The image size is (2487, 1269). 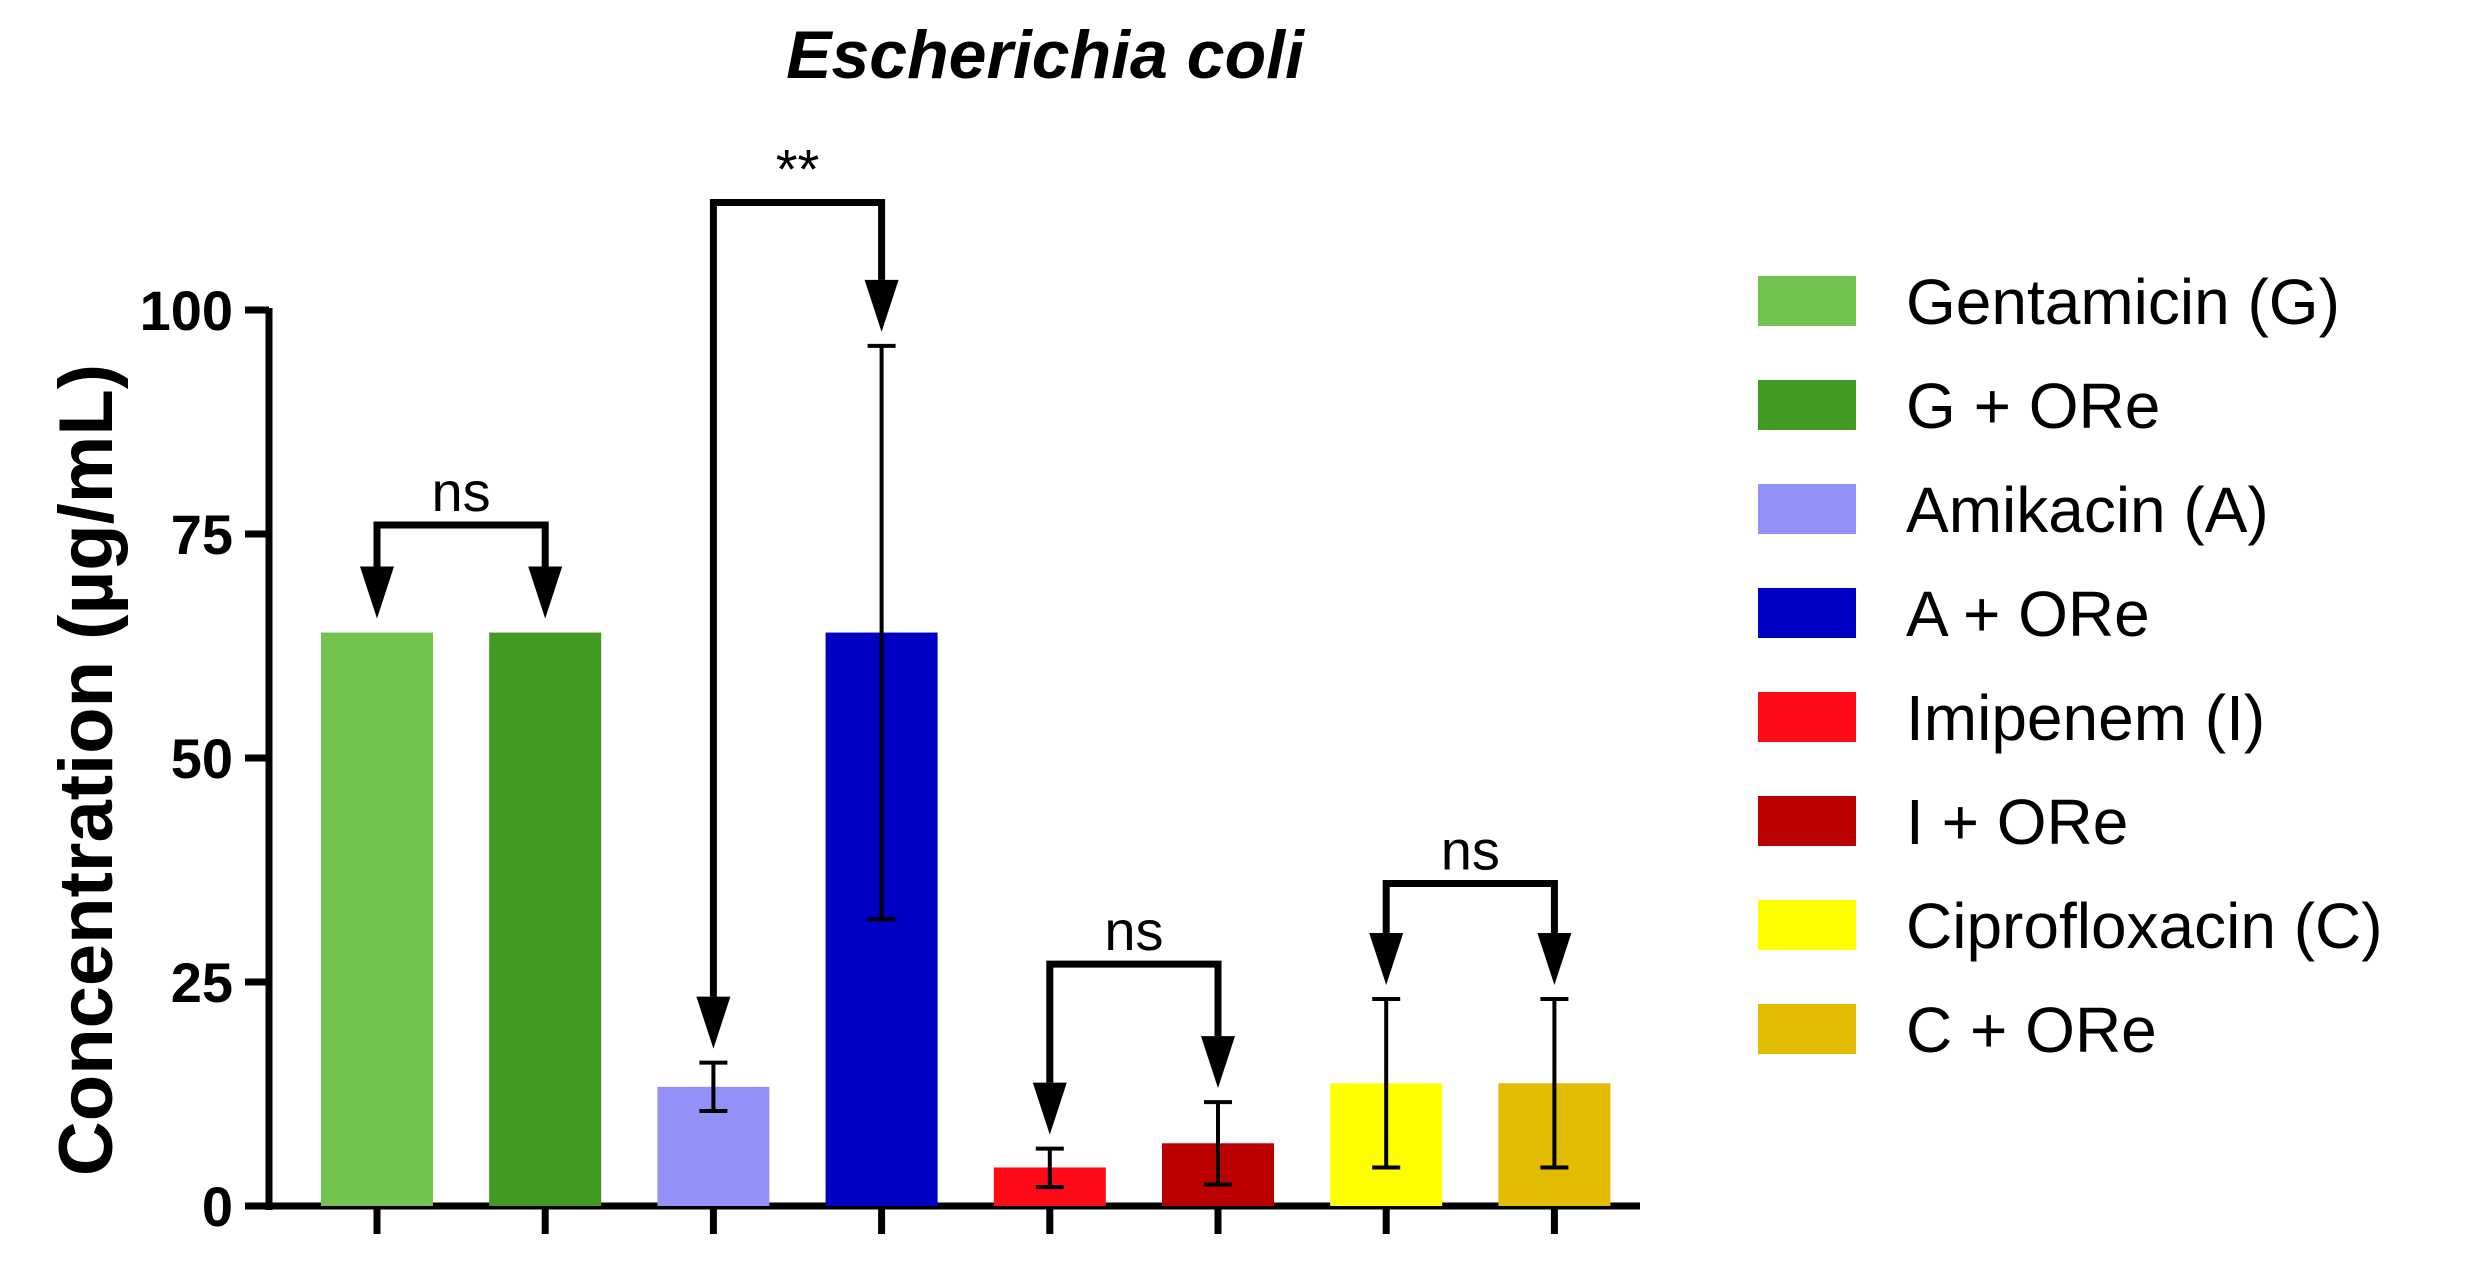 What do you see at coordinates (202, 982) in the screenshot?
I see `y-tick-label: 25` at bounding box center [202, 982].